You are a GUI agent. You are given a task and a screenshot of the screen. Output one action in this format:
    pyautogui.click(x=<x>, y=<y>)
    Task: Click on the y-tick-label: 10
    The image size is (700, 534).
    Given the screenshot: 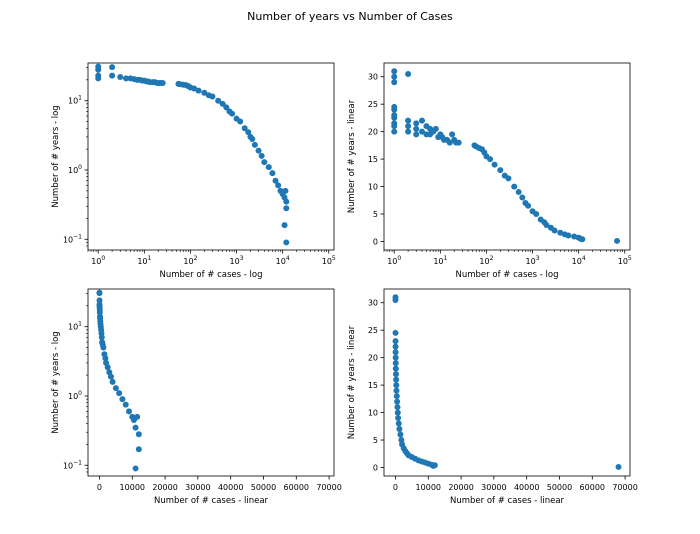 What is the action you would take?
    pyautogui.click(x=373, y=413)
    